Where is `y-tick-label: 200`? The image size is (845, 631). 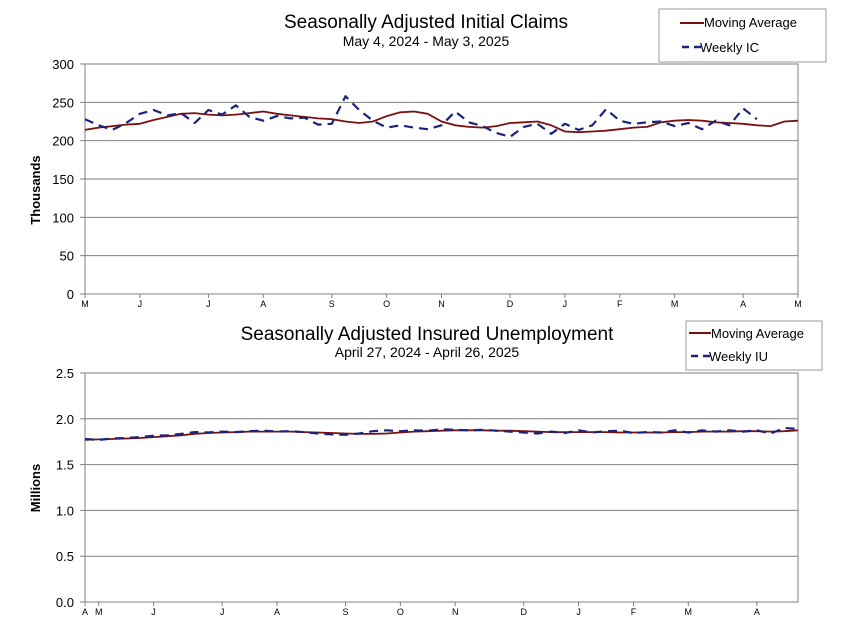 y-tick-label: 200 is located at coordinates (63, 141).